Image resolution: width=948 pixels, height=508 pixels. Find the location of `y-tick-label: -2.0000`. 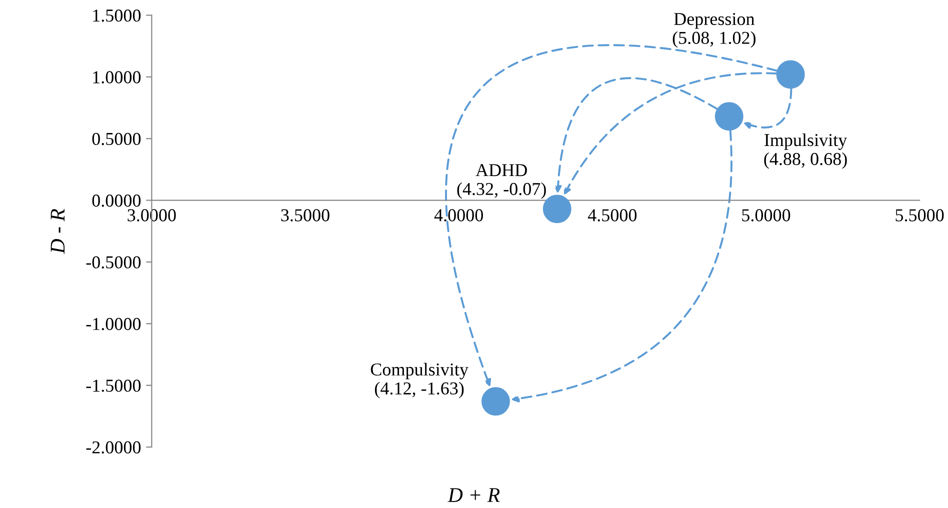

y-tick-label: -2.0000 is located at coordinates (113, 447).